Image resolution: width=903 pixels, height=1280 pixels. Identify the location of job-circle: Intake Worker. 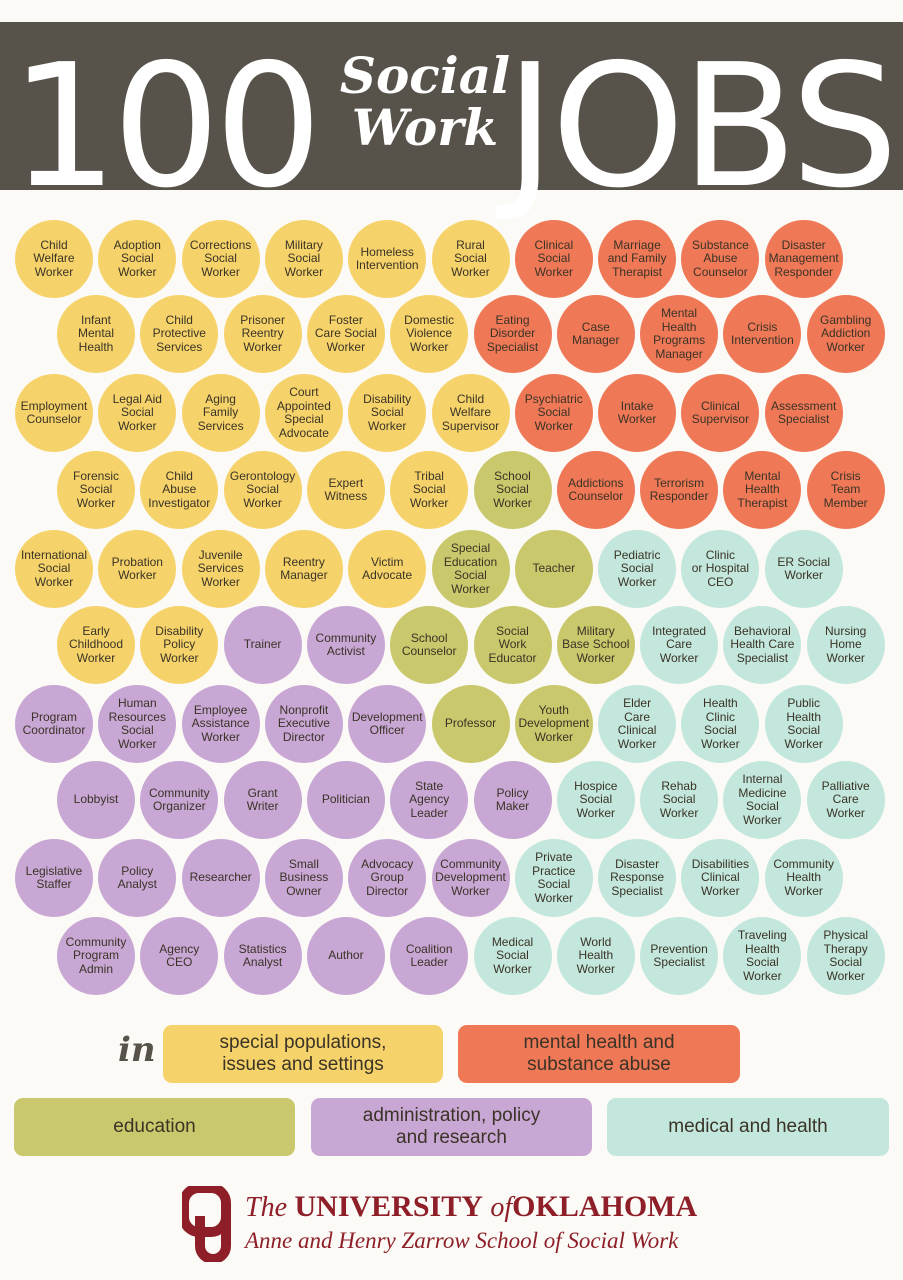
(637, 413).